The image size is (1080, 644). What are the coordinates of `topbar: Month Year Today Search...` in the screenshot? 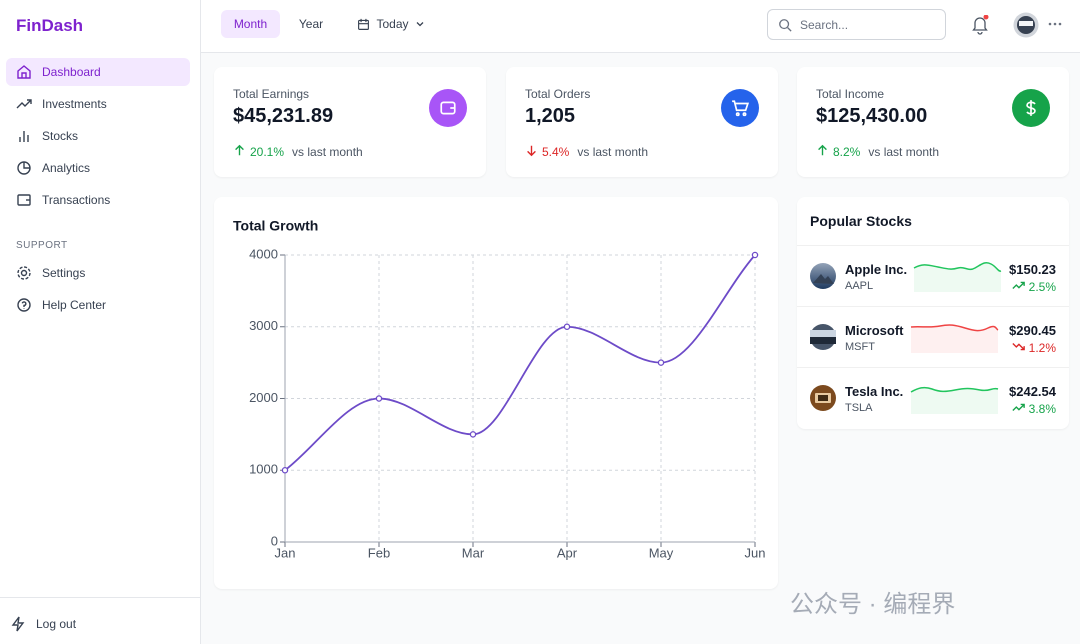 It's located at (640, 26).